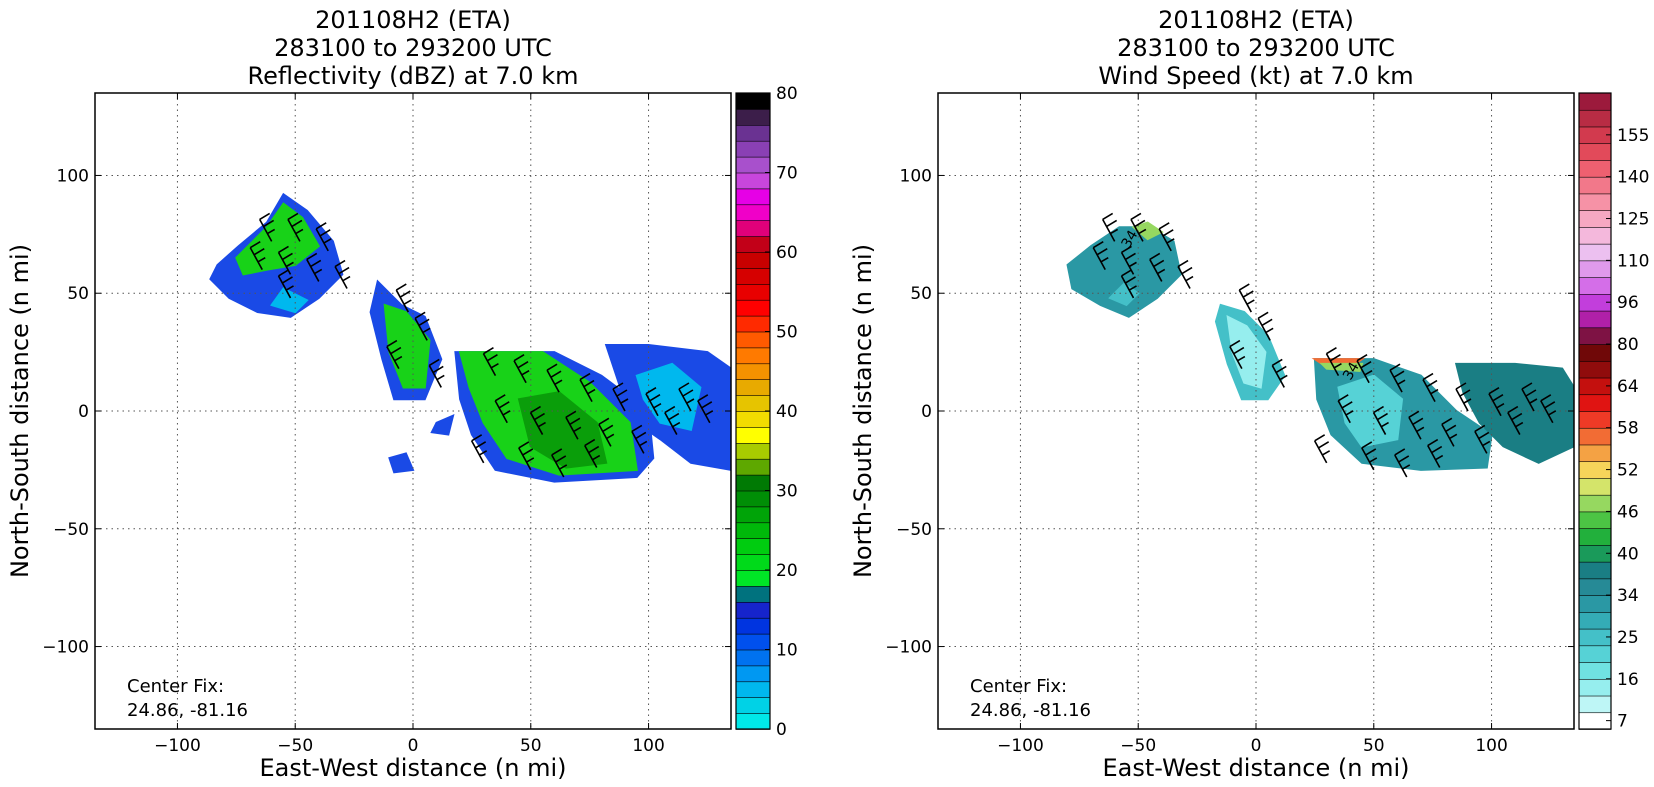 This screenshot has height=787, width=1654. I want to click on panel-title-line-3: Wind Speed (kt) at 7.0 km, so click(1255, 76).